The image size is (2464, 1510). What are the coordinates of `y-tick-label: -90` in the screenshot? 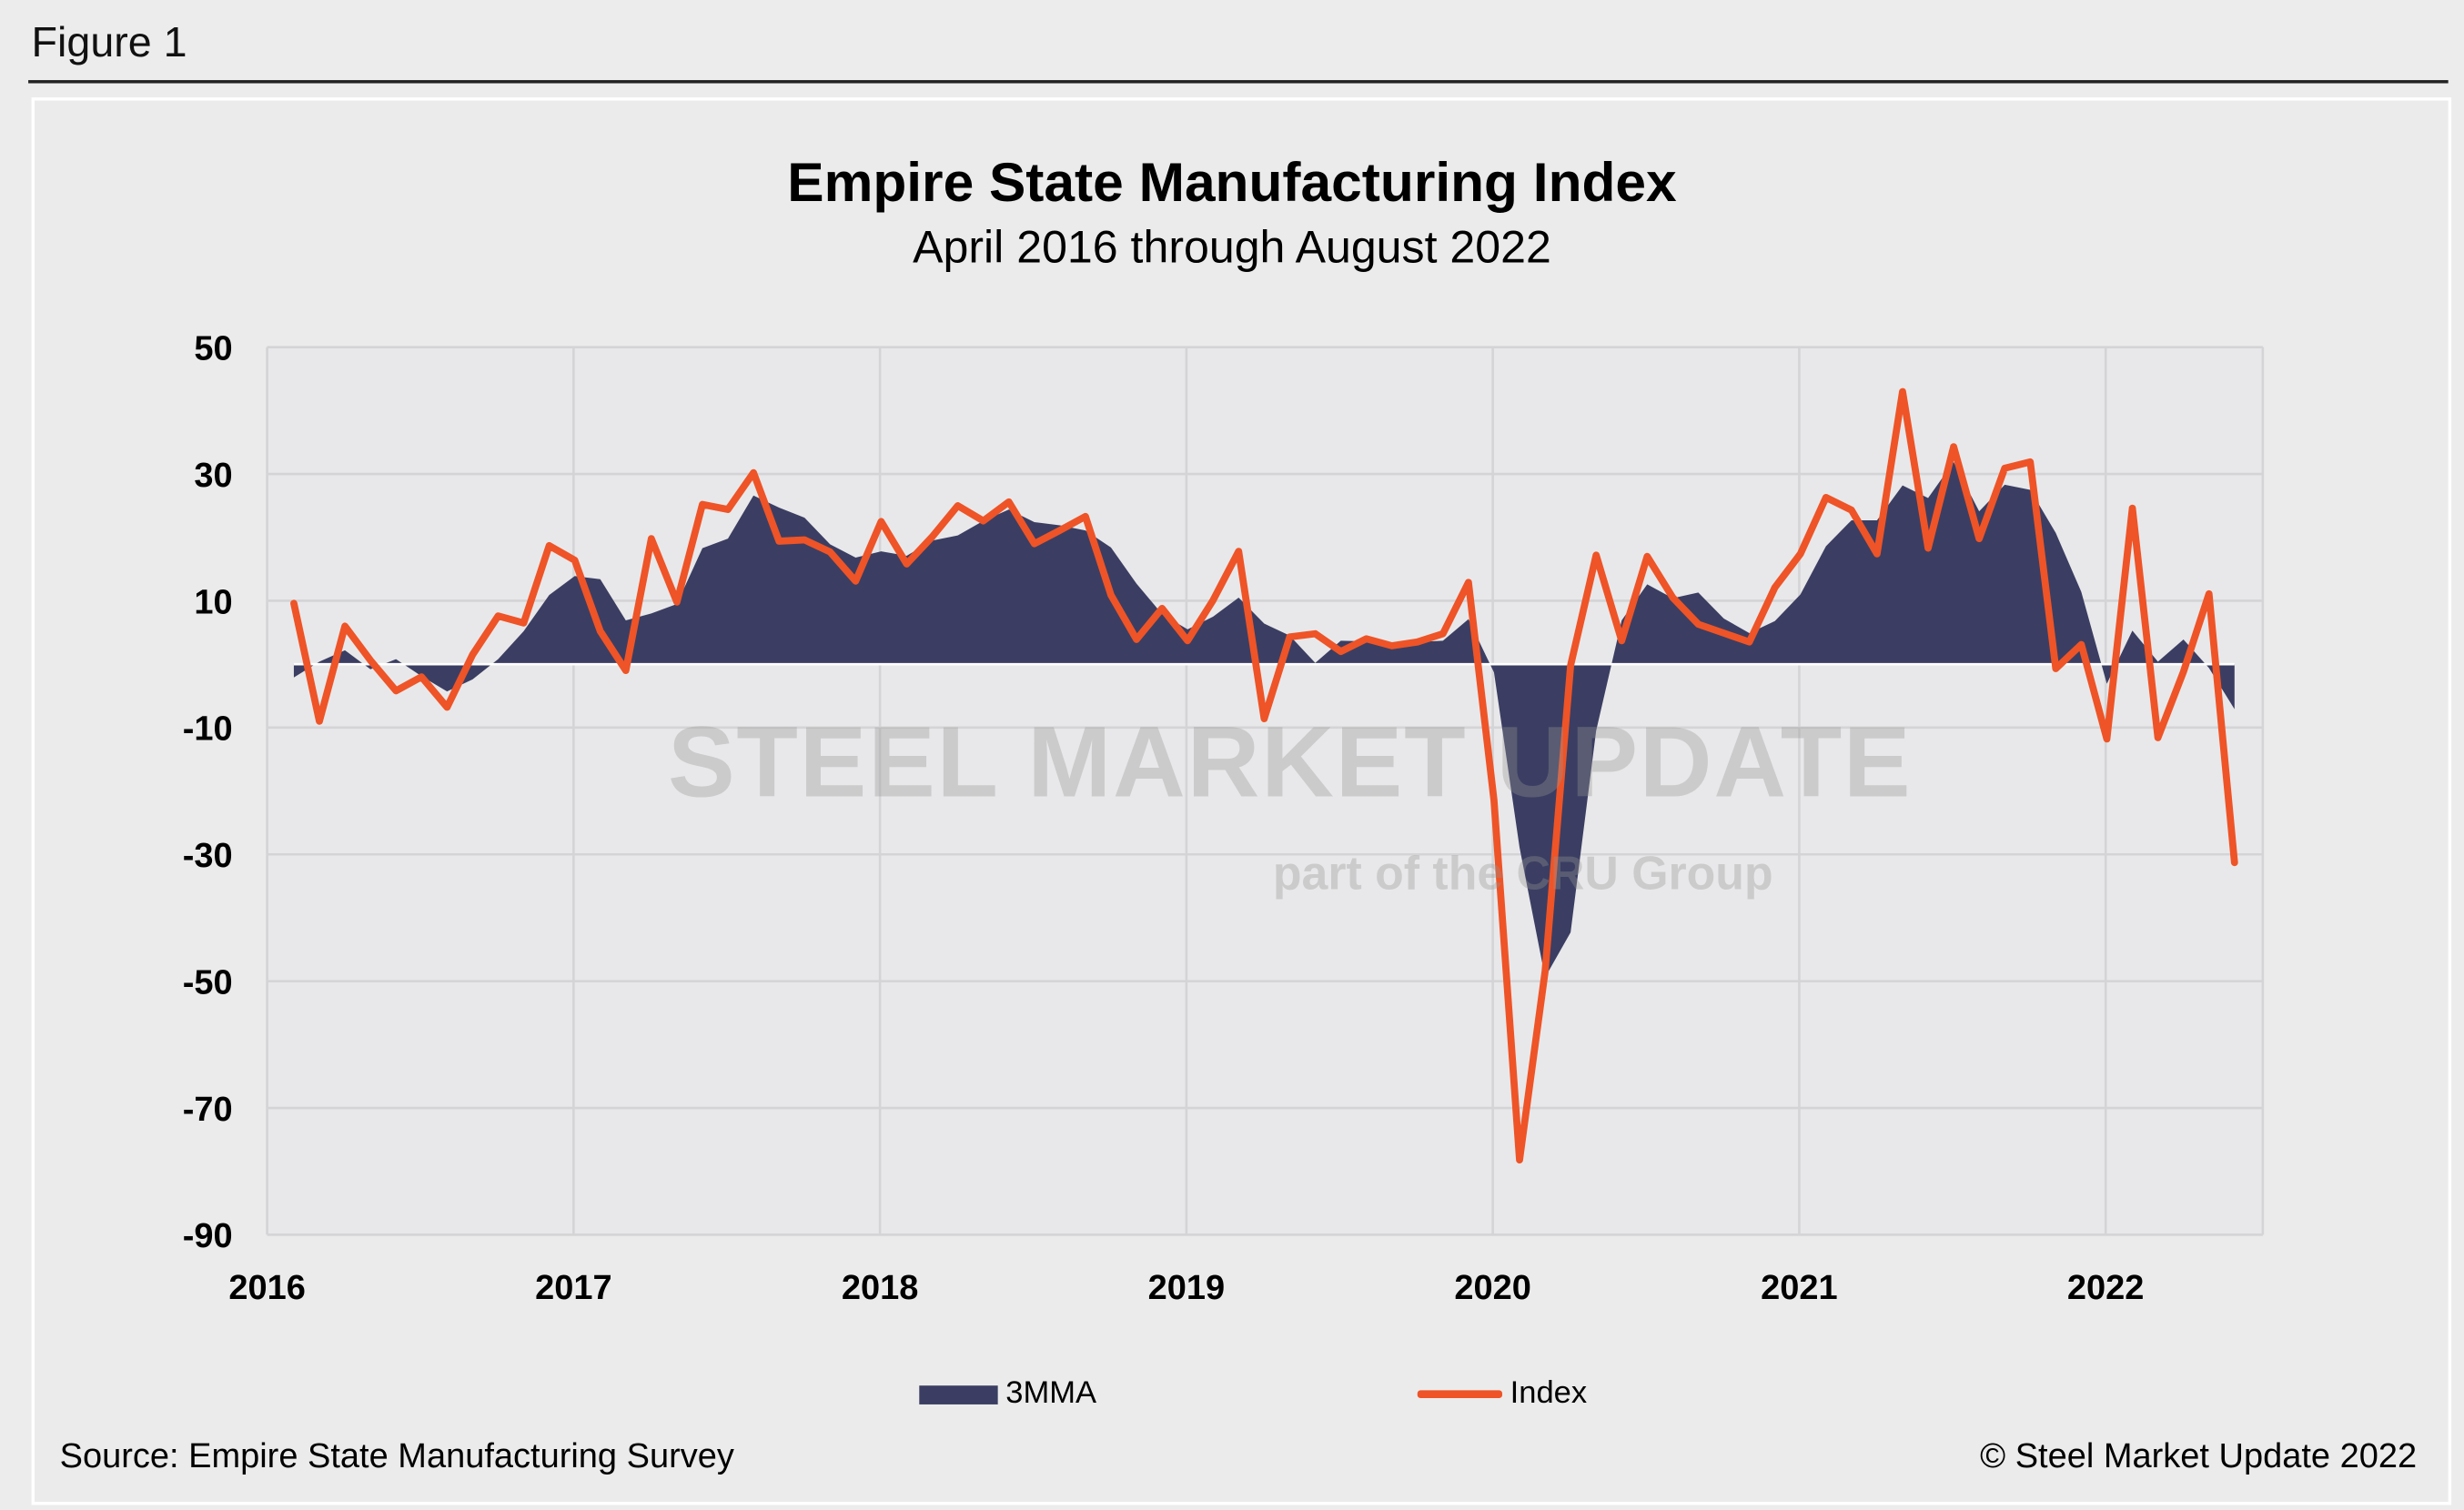 It's located at (208, 1236).